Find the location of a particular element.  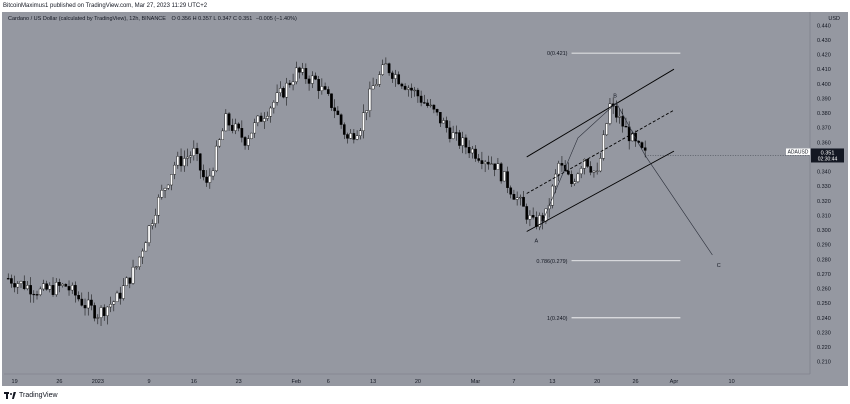

x-tick-label: Feb is located at coordinates (296, 382).